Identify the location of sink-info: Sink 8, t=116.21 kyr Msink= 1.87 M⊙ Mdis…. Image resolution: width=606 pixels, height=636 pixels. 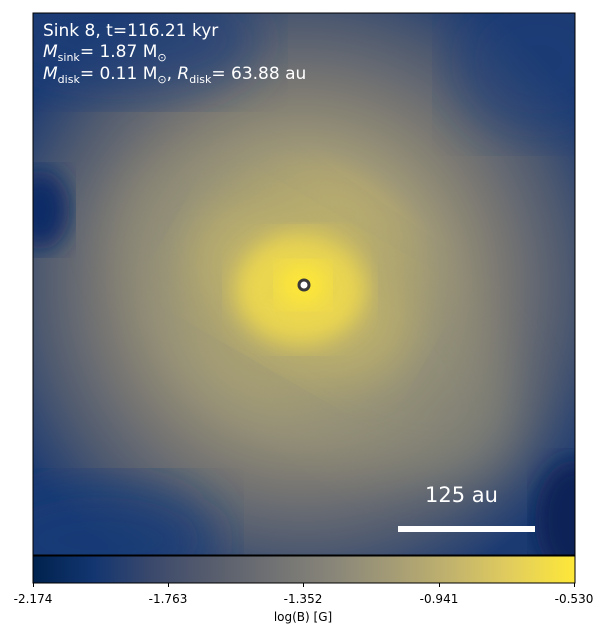
(174, 53).